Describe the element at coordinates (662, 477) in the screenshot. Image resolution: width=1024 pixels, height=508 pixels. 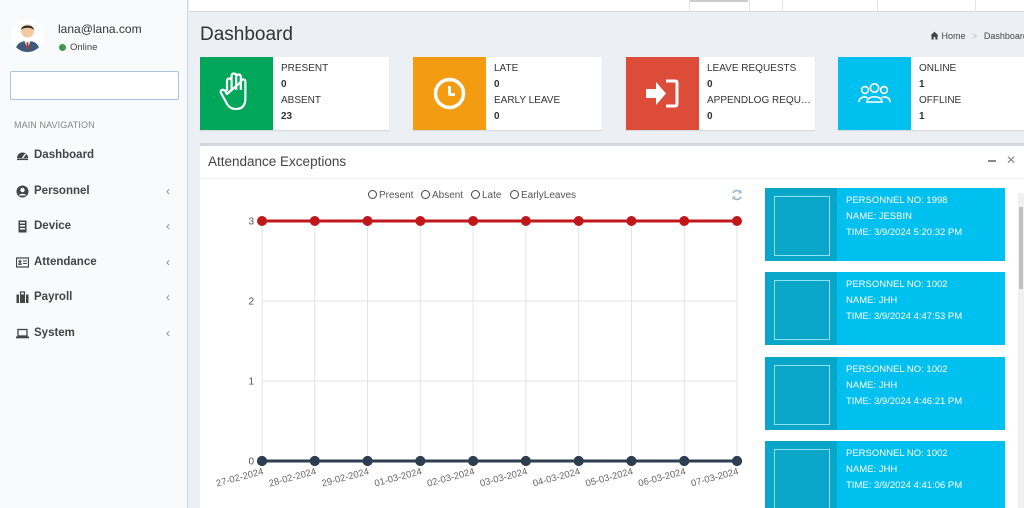
I see `x-tick-label: 06-03-2024` at that location.